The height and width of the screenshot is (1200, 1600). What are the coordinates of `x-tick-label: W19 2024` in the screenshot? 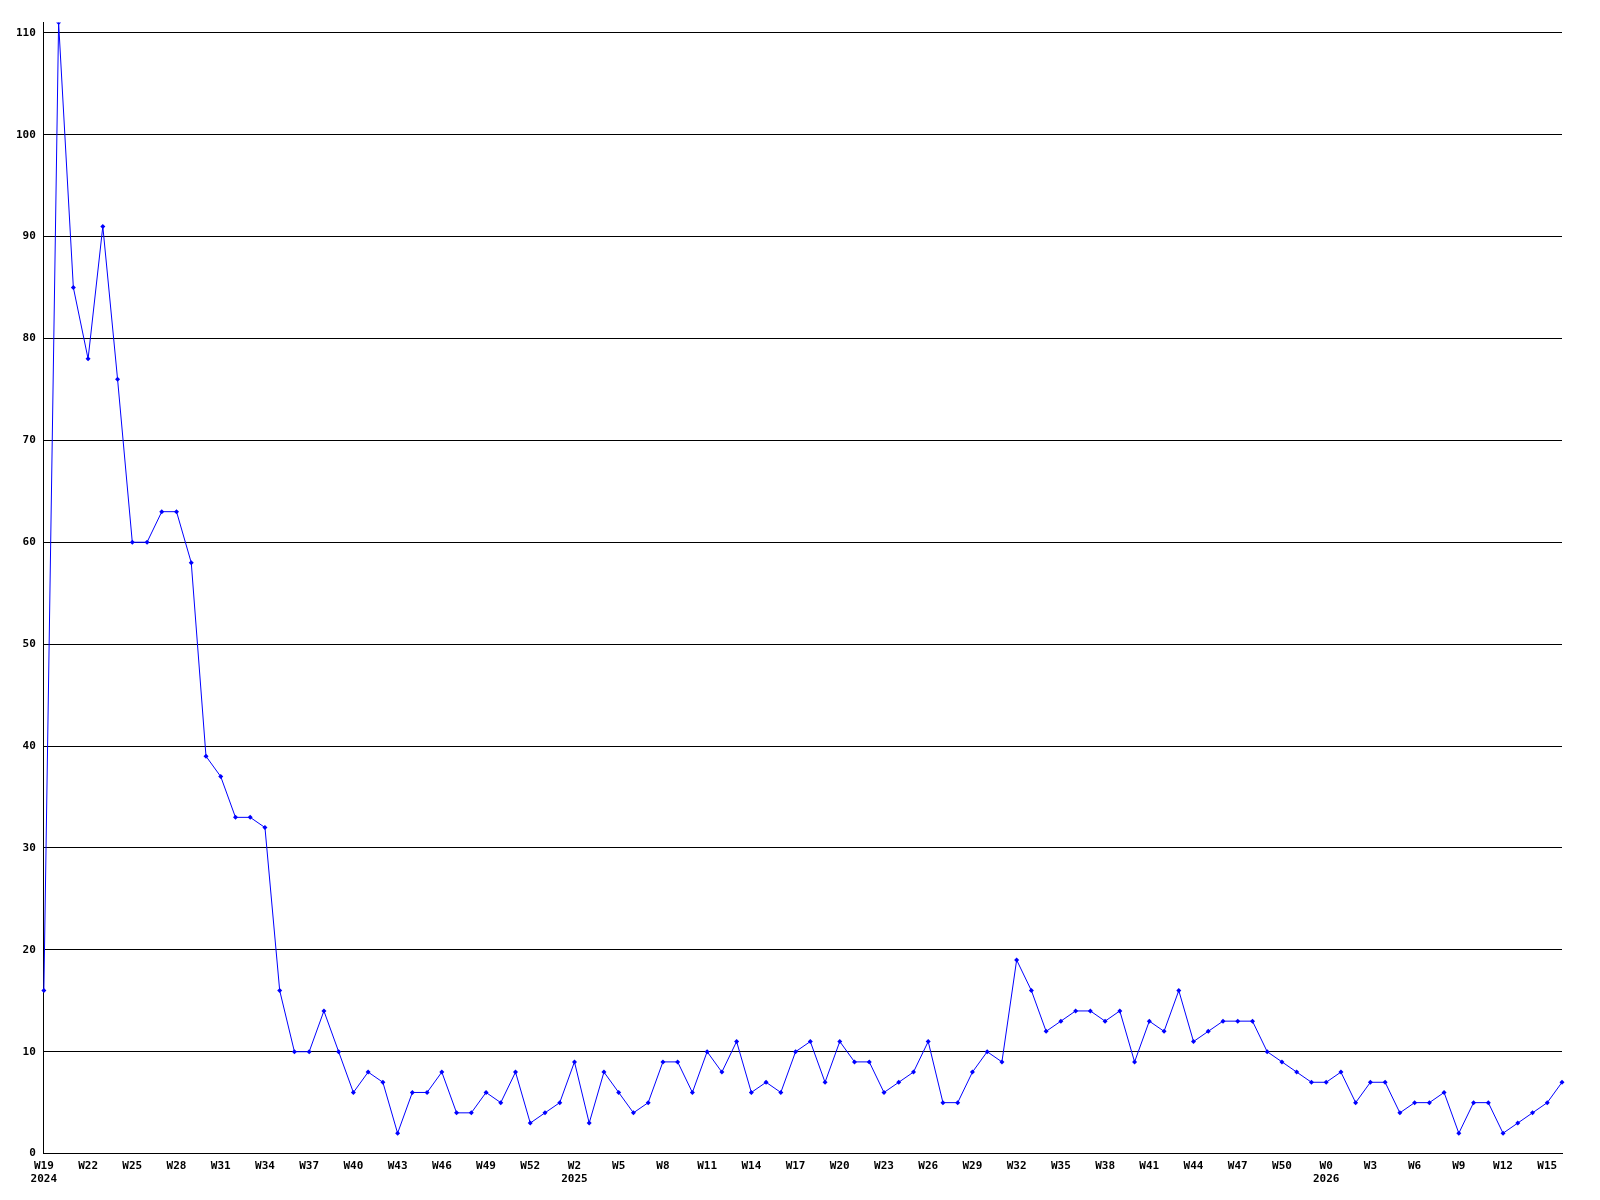 It's located at (44, 1172).